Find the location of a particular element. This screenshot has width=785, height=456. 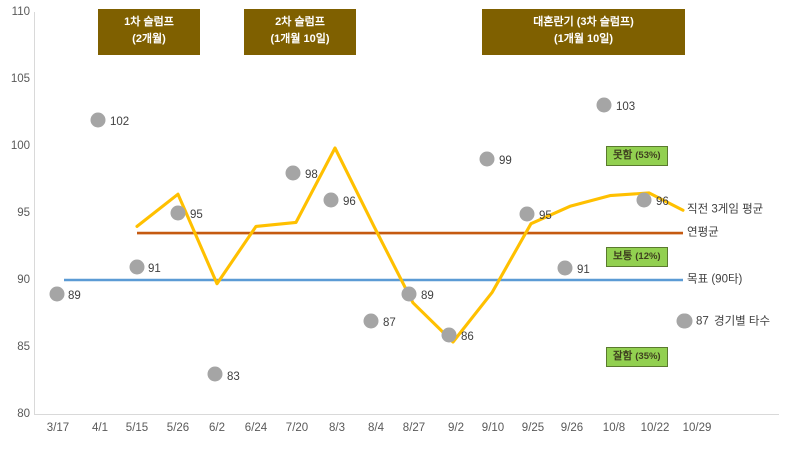

legend-label-moving-average: 직전 3게임 평균 is located at coordinates (725, 209).